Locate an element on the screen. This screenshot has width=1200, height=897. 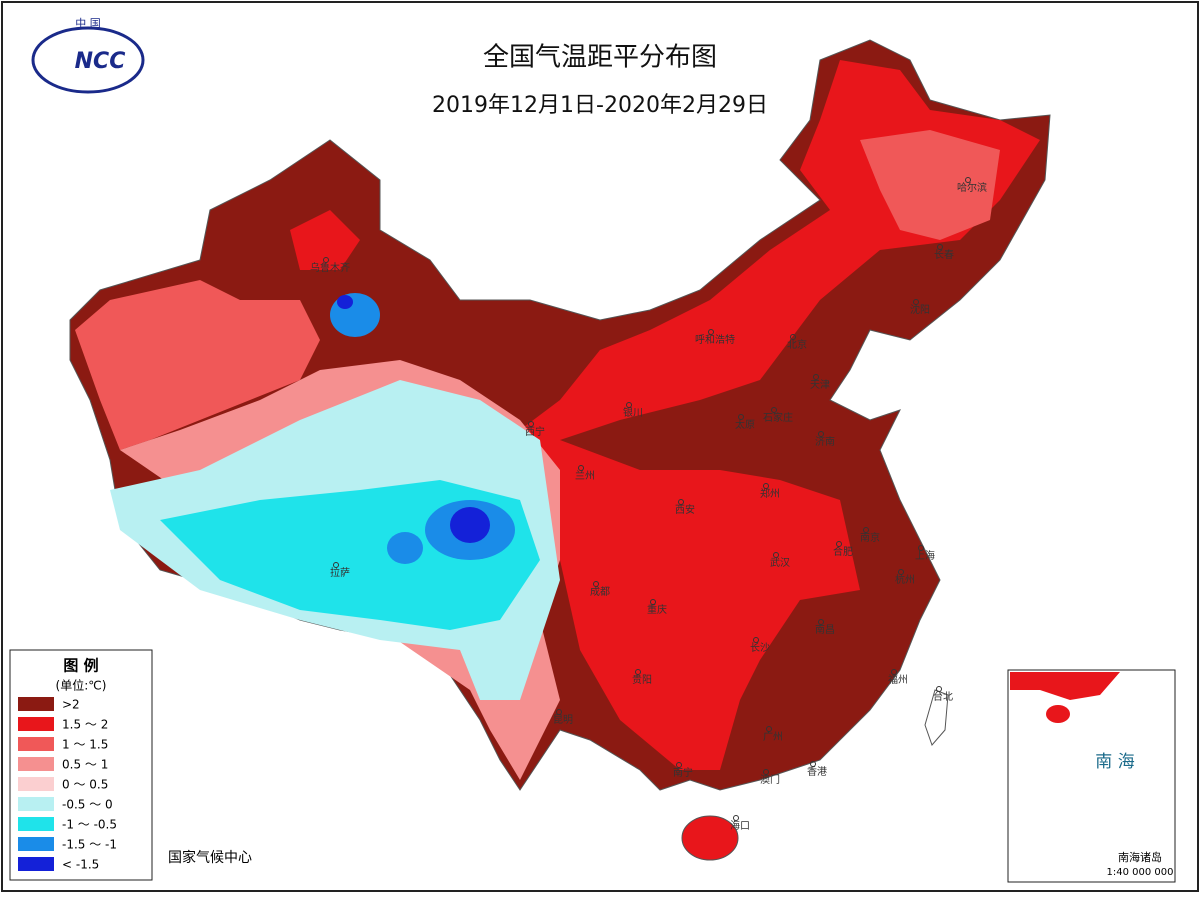
city-label: 台北 is located at coordinates (943, 696).